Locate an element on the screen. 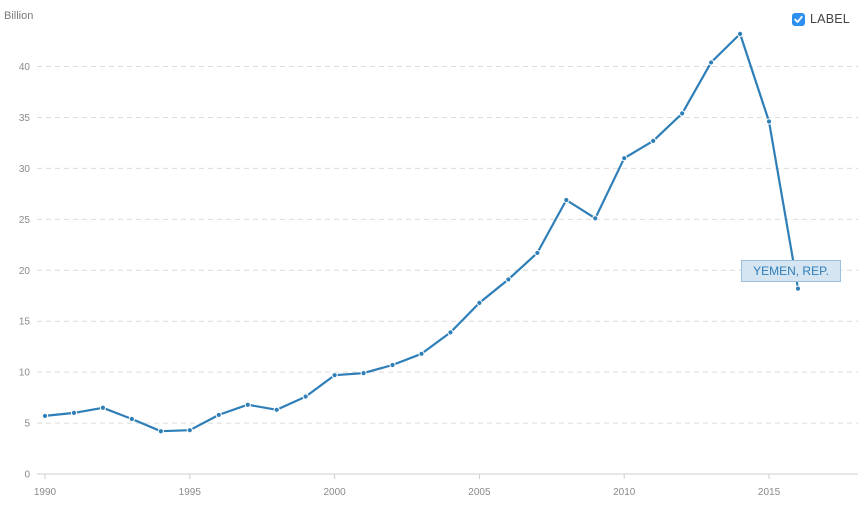 This screenshot has width=863, height=515. y-axis-ticks: 0 5 10 15 20 25 30 35 40 is located at coordinates (25, 271).